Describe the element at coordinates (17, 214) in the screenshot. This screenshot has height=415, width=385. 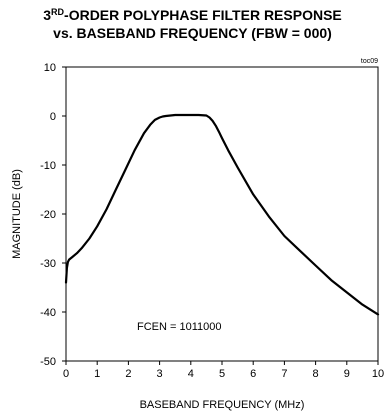
I see `y-axis-label: MAGNITUDE (dB)` at that location.